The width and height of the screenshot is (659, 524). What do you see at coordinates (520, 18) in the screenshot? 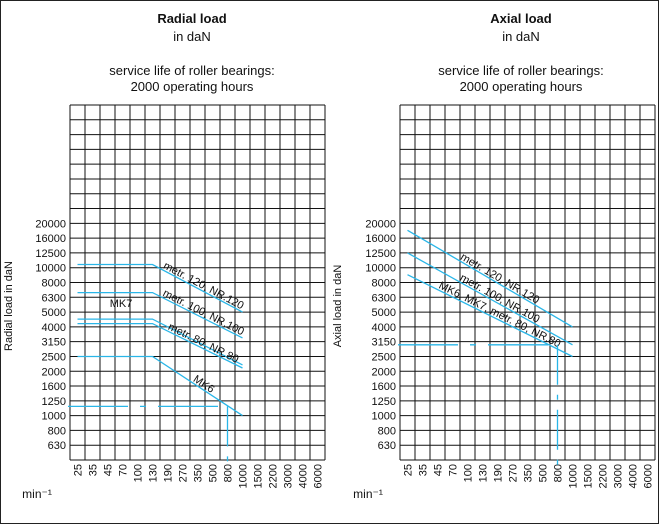
I see `chart-title: Axial load` at bounding box center [520, 18].